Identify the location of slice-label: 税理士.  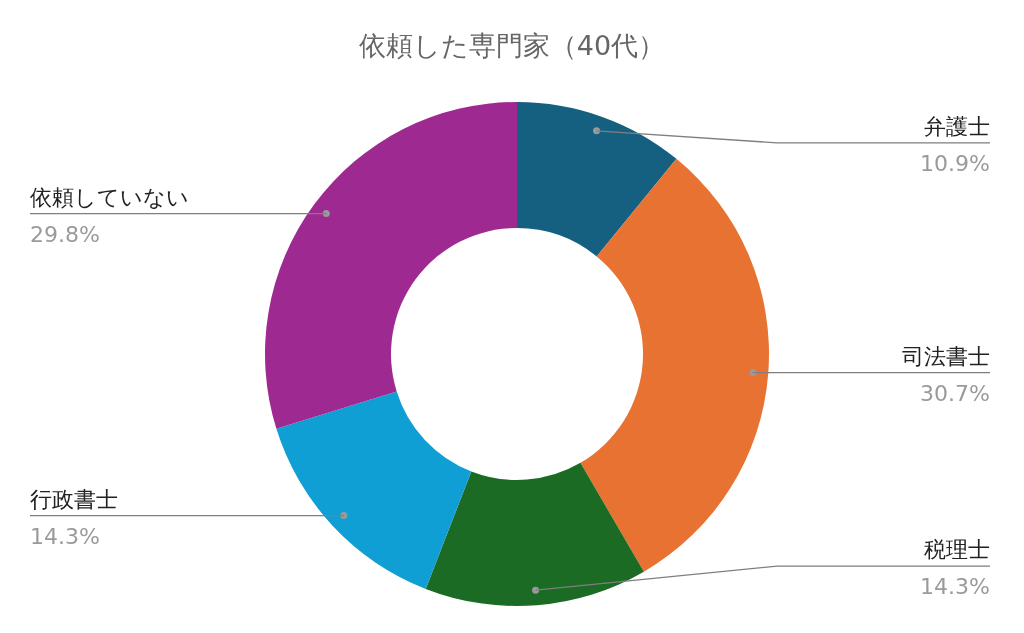
(957, 550).